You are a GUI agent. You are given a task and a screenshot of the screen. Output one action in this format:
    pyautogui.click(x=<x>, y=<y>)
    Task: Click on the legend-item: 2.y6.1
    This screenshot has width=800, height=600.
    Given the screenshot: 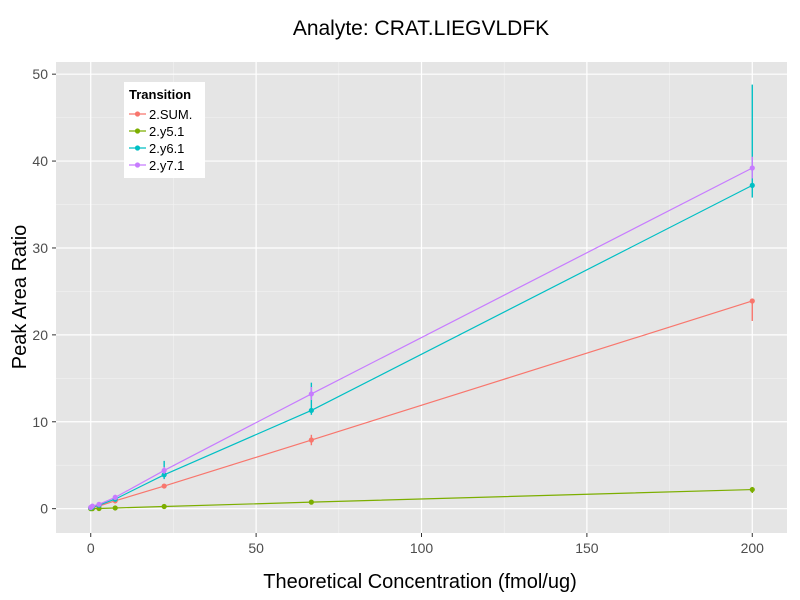 What is the action you would take?
    pyautogui.click(x=156, y=148)
    